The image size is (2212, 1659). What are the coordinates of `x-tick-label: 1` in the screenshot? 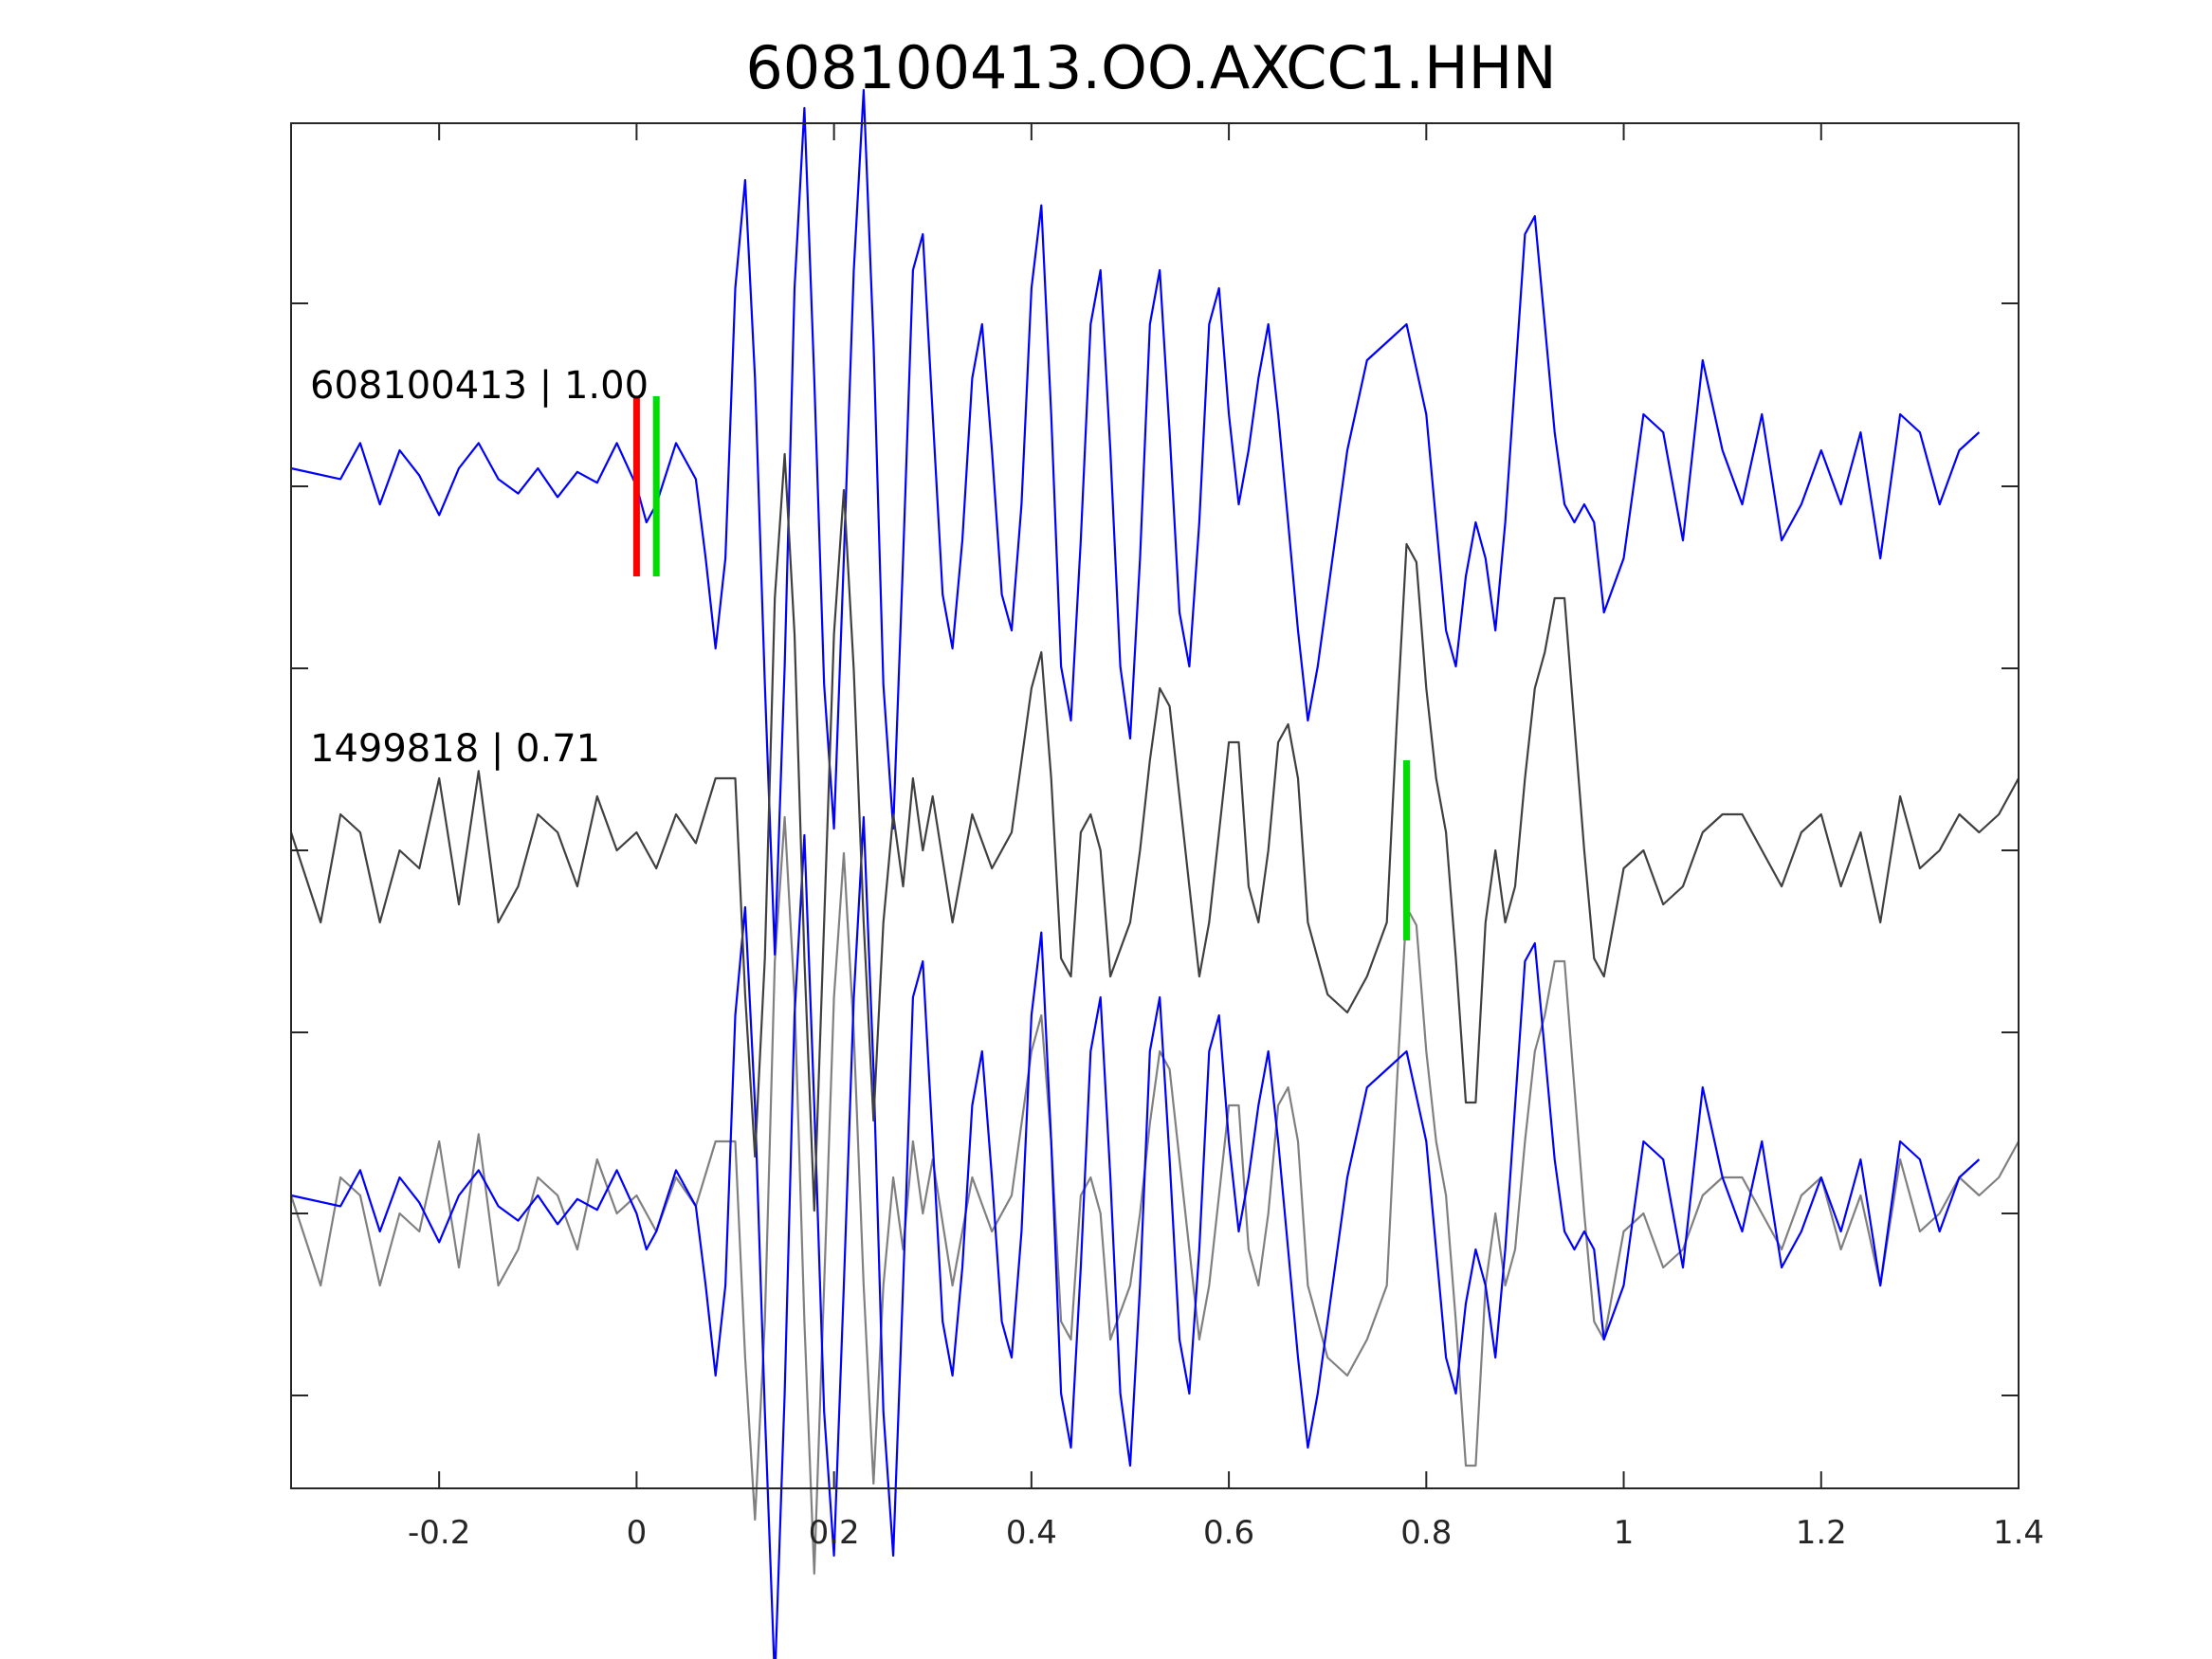 It's located at (1624, 1533).